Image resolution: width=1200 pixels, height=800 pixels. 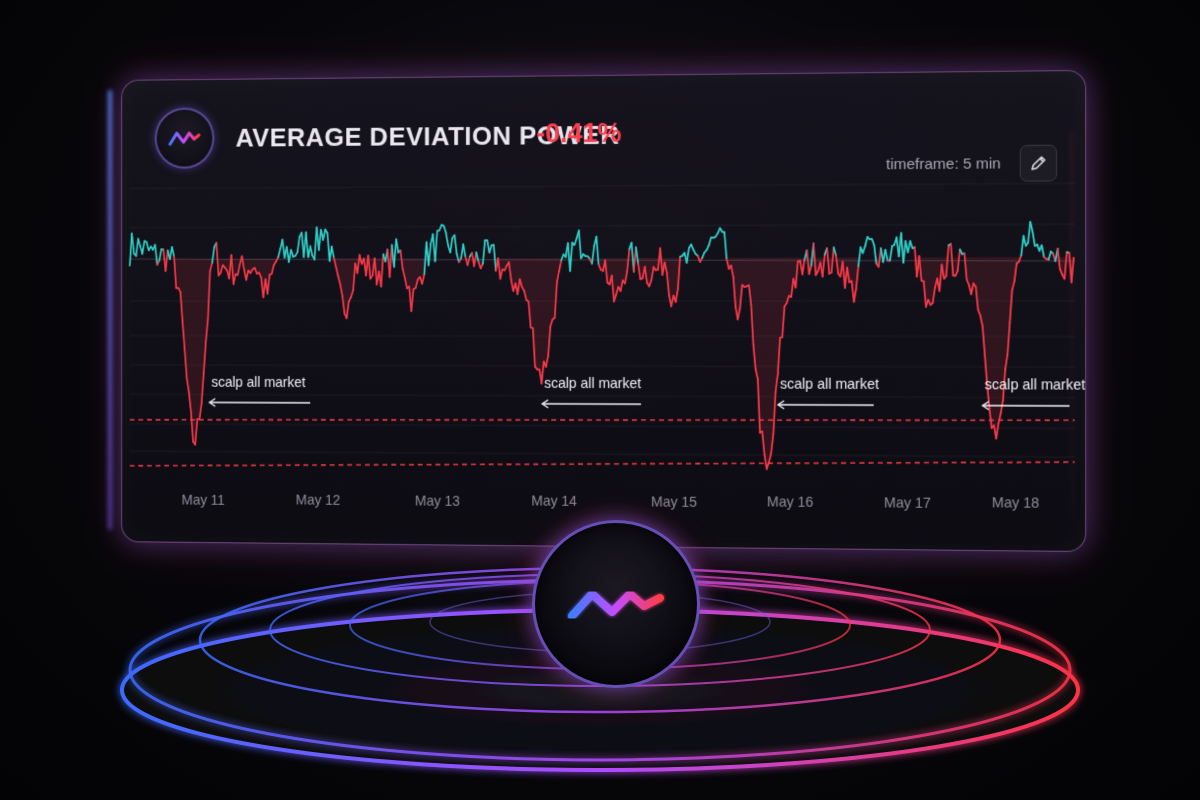 I want to click on x-tick-label: May 15, so click(x=674, y=501).